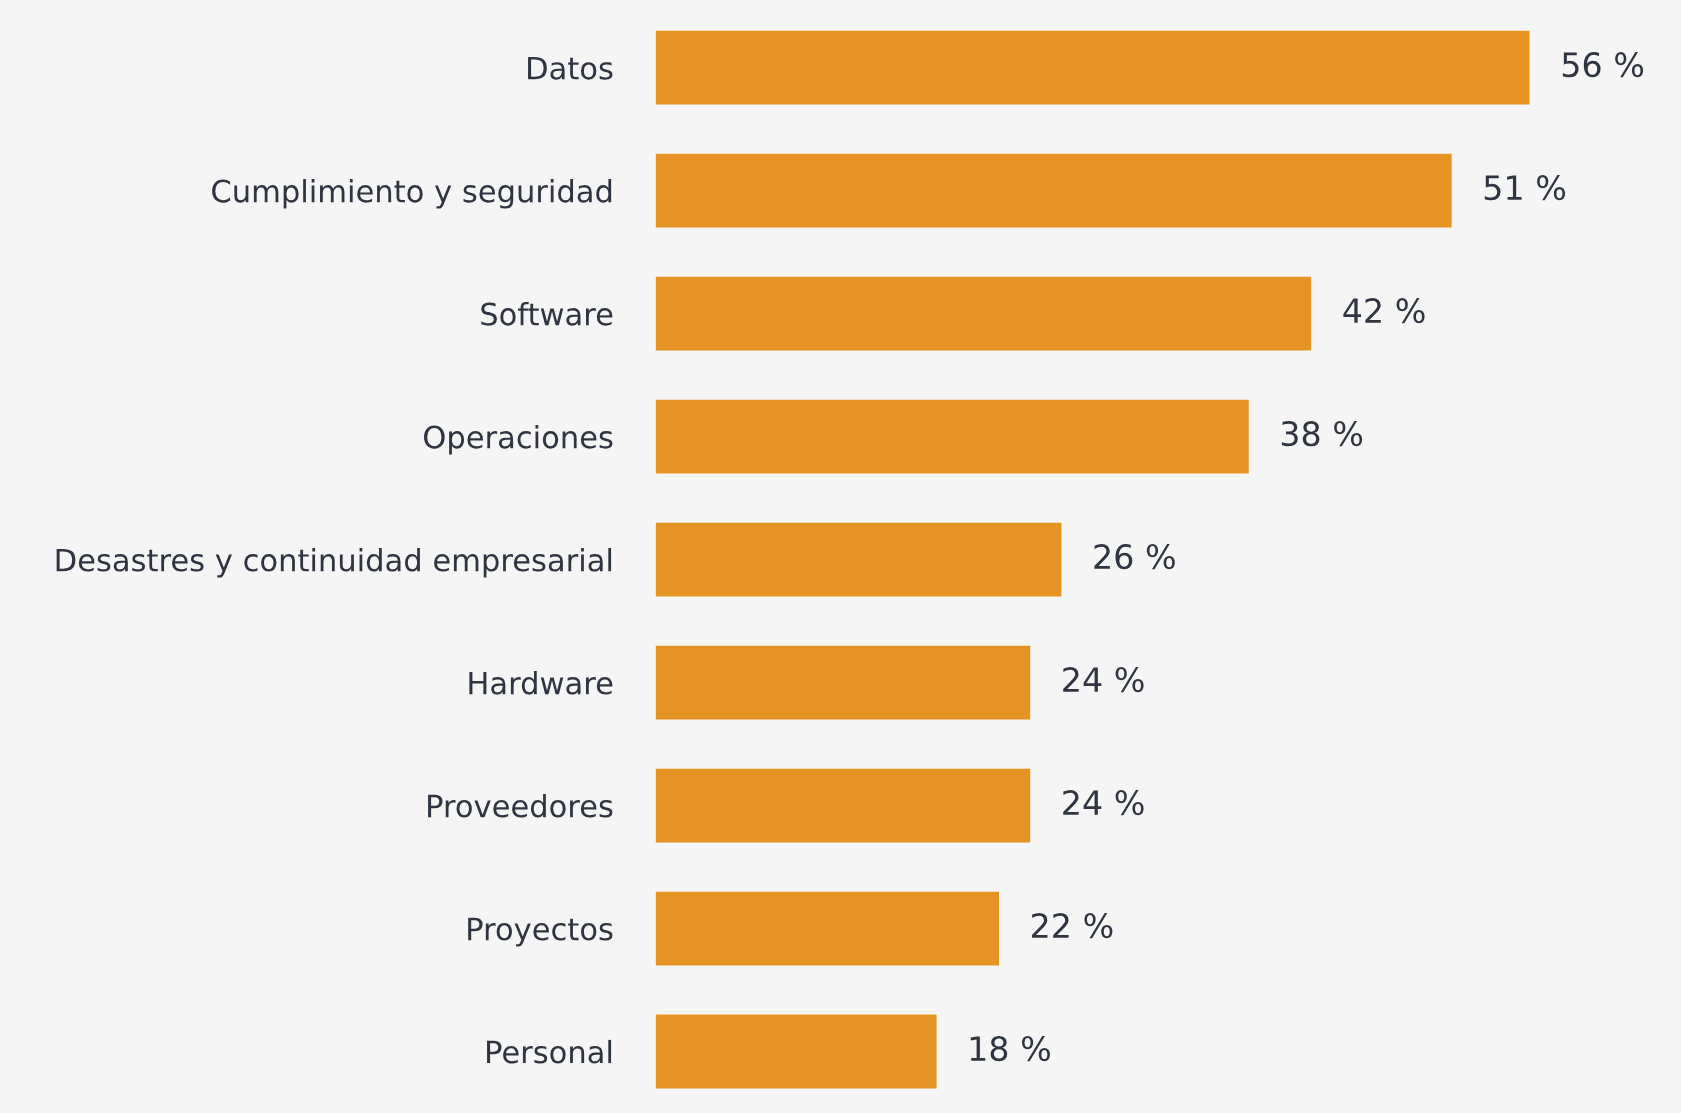 The width and height of the screenshot is (1681, 1113). Describe the element at coordinates (412, 194) in the screenshot. I see `y-tick-label: Cumplimiento y seguridad` at that location.